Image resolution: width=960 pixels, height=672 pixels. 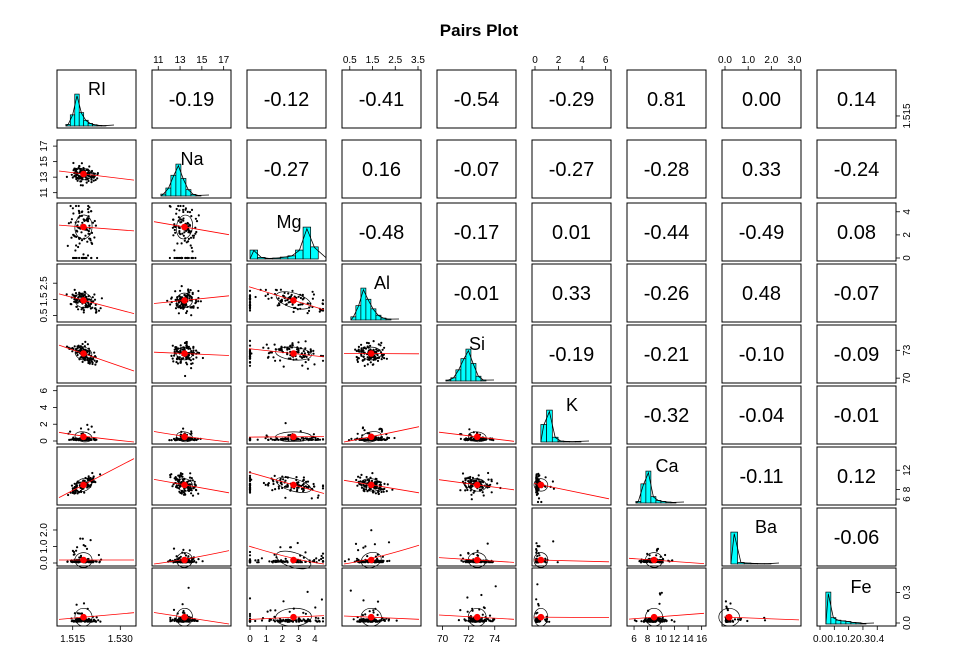 What do you see at coordinates (850, 609) in the screenshot?
I see `density-line` at bounding box center [850, 609].